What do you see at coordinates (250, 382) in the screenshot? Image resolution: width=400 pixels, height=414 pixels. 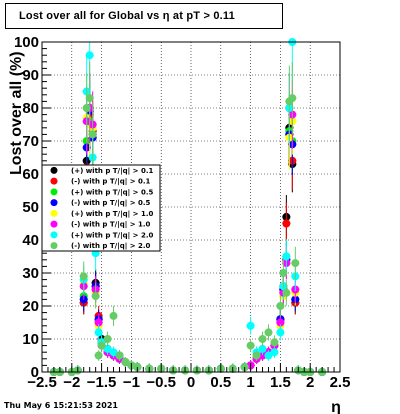 I see `x-tick-label: 1` at bounding box center [250, 382].